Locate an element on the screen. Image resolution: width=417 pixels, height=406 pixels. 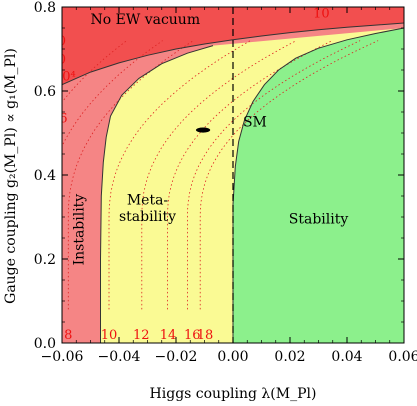
region-label-meta-: Meta- is located at coordinates (148, 200).